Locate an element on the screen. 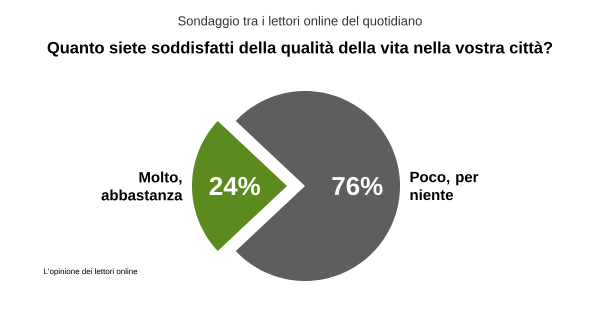 The image size is (600, 326). chart-title: Quanto siete soddisfatti della qualità della vita nella vostra città? is located at coordinates (300, 49).